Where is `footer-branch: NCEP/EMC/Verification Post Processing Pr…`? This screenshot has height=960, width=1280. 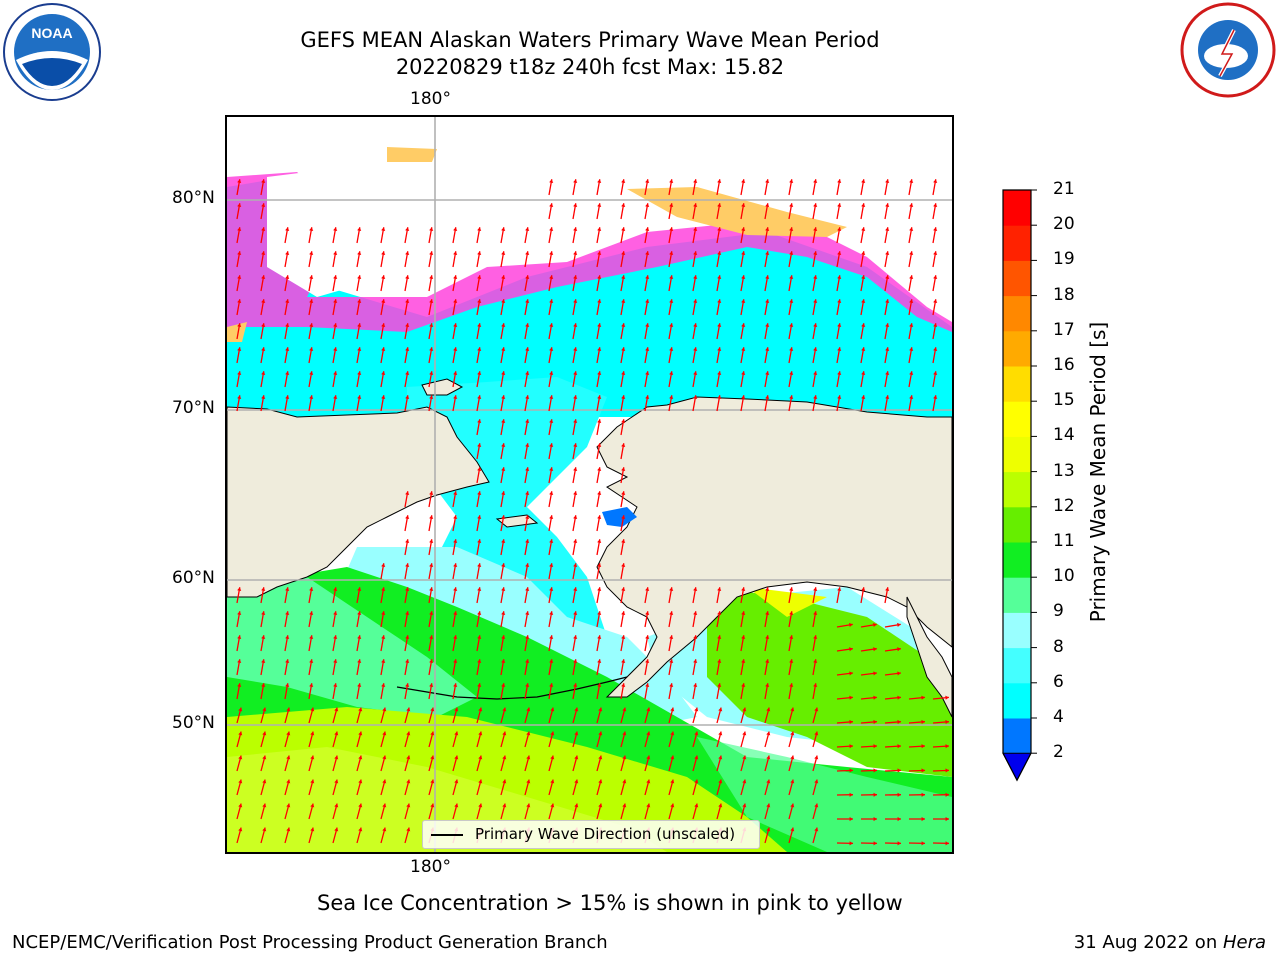 footer-branch: NCEP/EMC/Verification Post Processing Pr… is located at coordinates (310, 942).